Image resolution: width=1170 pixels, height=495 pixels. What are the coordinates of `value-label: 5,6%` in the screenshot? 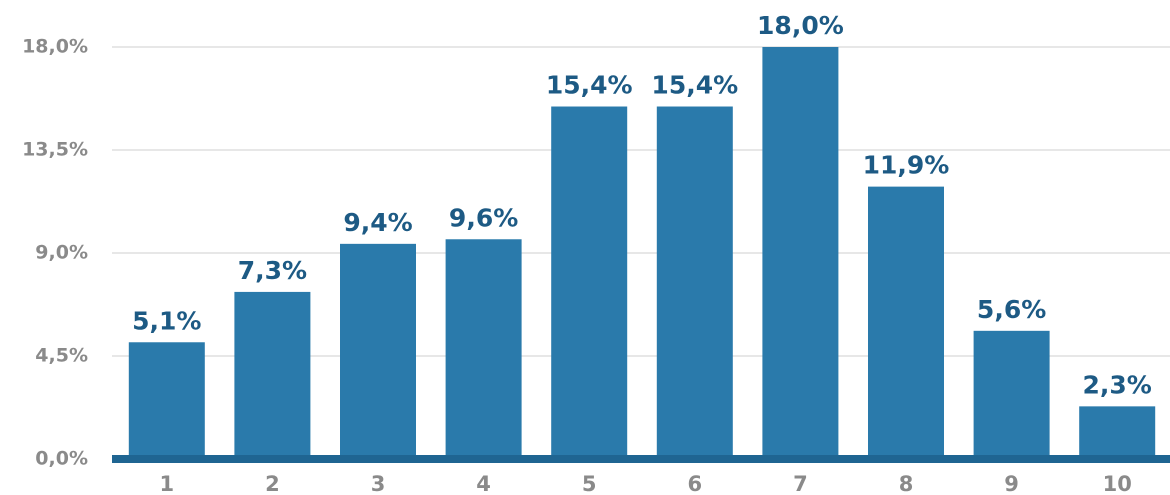 It's located at (1011, 309).